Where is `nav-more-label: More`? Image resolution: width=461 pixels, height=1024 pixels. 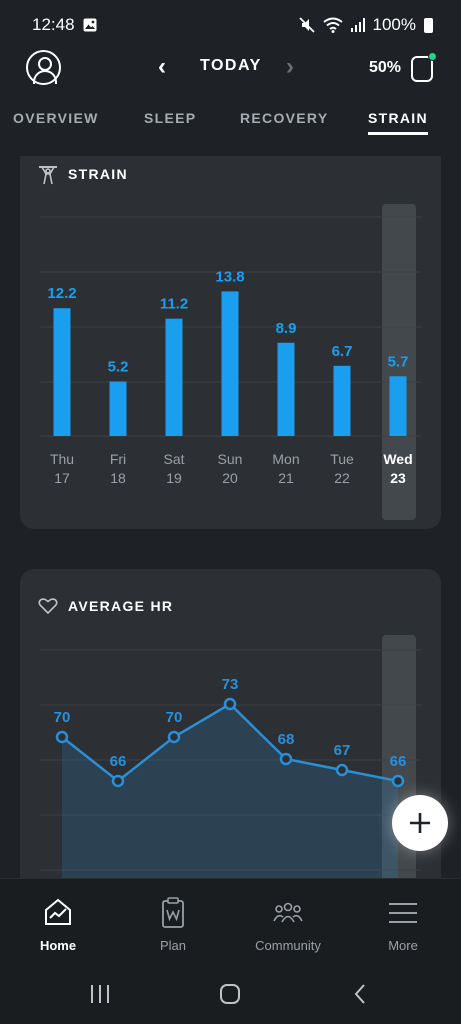
nav-more-label: More is located at coordinates (403, 945).